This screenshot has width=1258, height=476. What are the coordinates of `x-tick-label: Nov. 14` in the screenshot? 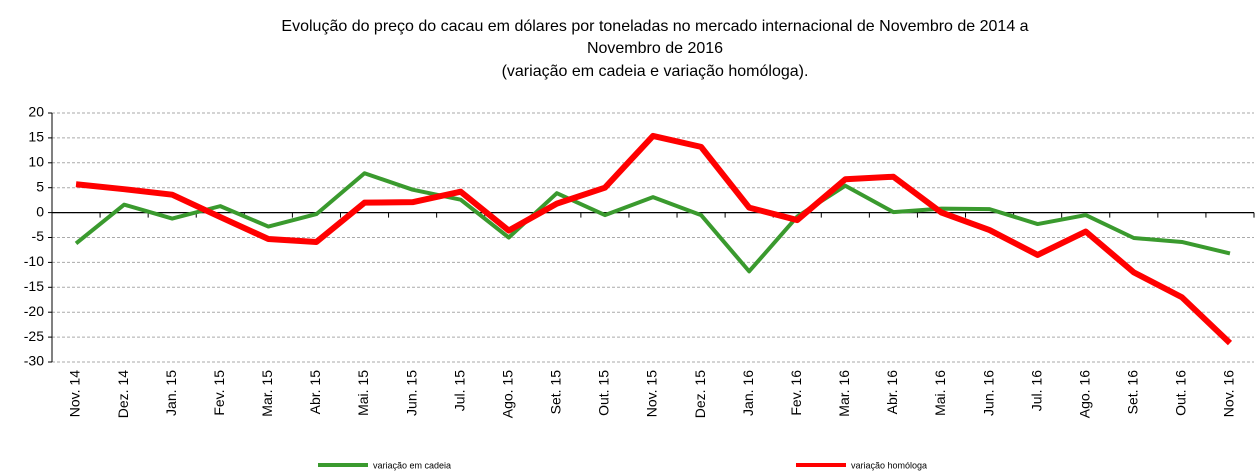 It's located at (75, 393).